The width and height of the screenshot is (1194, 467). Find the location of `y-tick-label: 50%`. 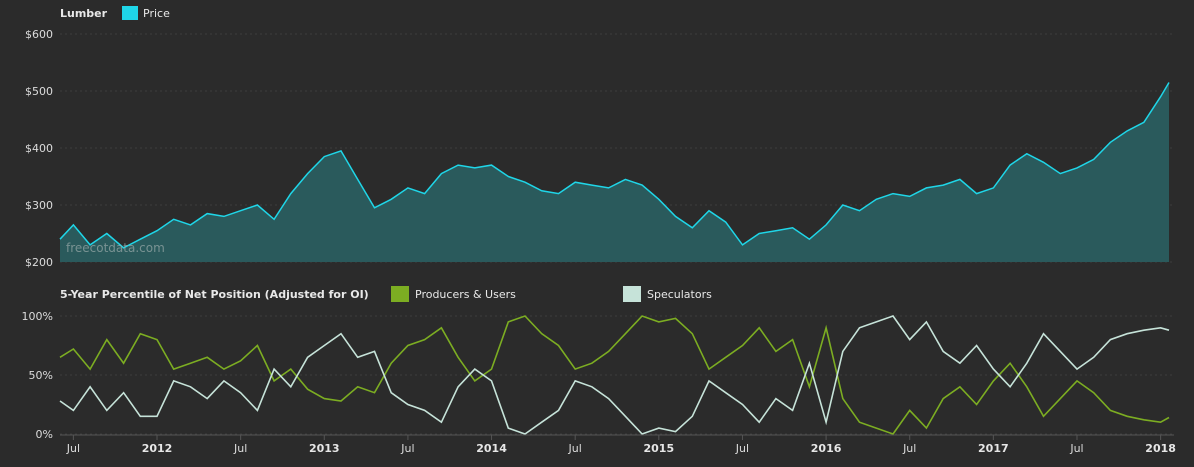

y-tick-label: 50% is located at coordinates (41, 375).